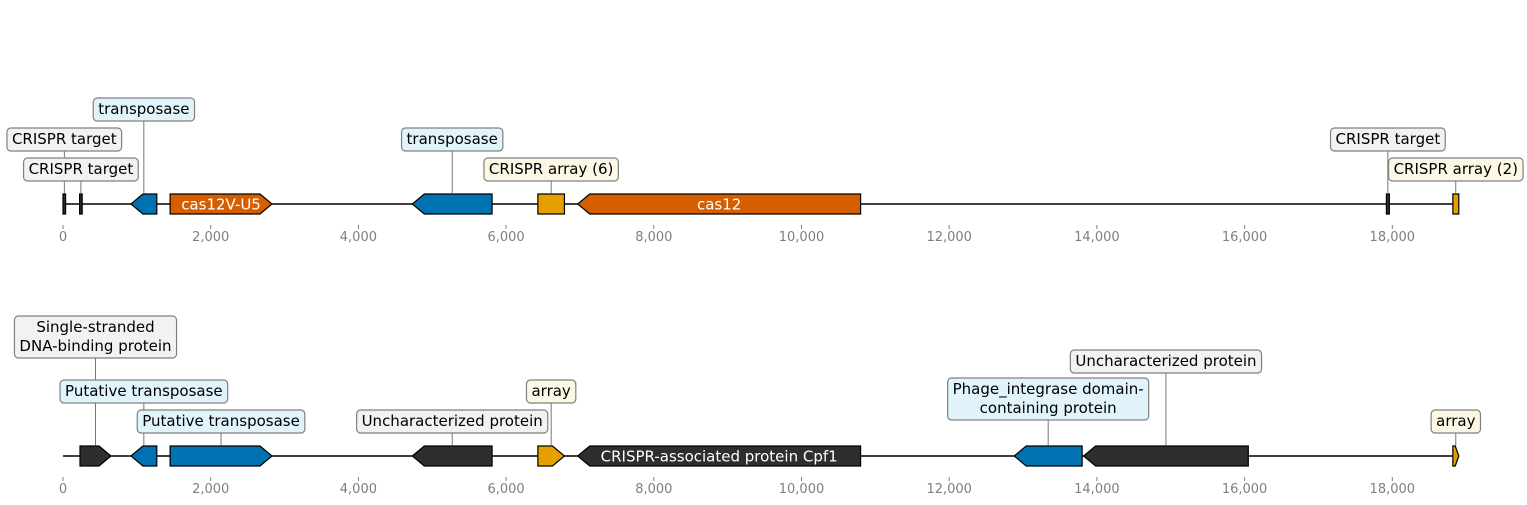 The width and height of the screenshot is (1527, 505). I want to click on feature-inline-label: cas12, so click(719, 205).